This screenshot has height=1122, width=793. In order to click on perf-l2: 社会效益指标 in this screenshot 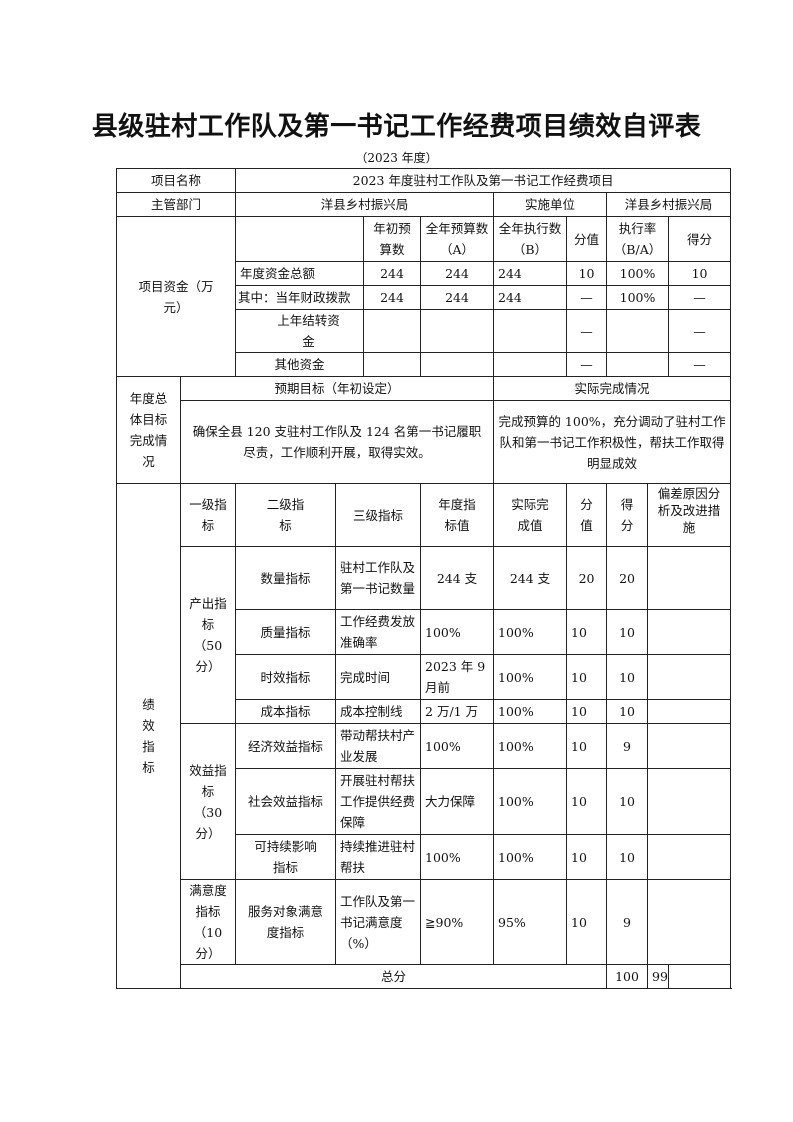, I will do `click(286, 801)`.